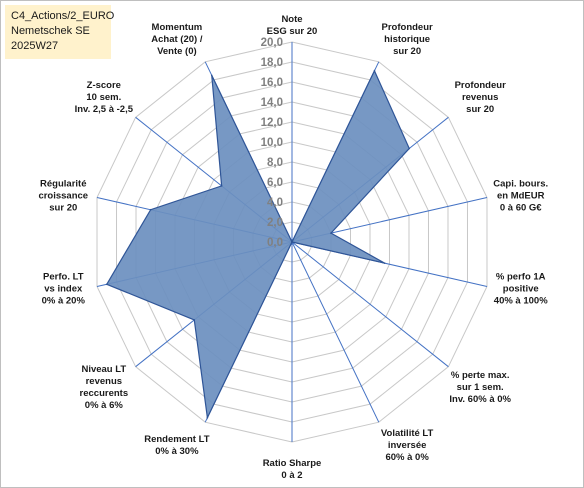 The width and height of the screenshot is (584, 488). Describe the element at coordinates (275, 243) in the screenshot. I see `tick-label: 0,0` at that location.